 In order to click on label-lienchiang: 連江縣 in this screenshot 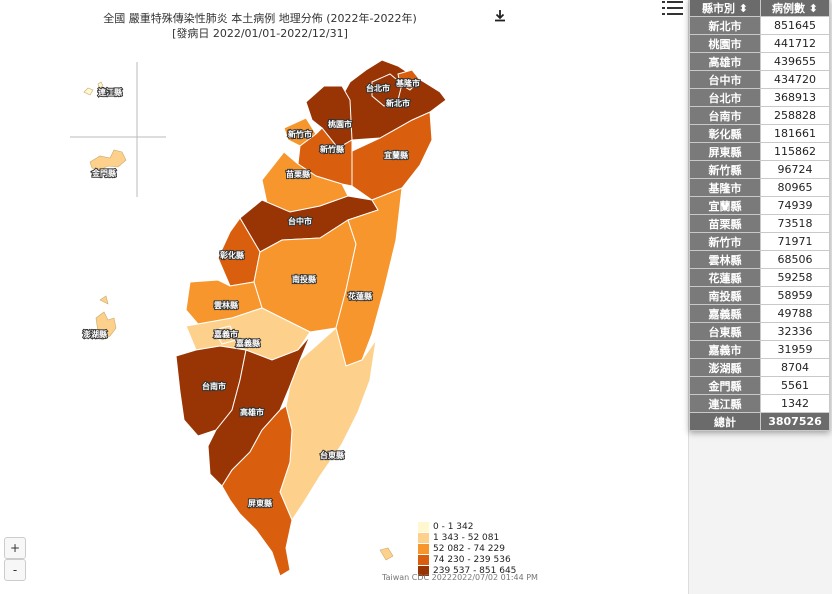, I will do `click(110, 92)`.